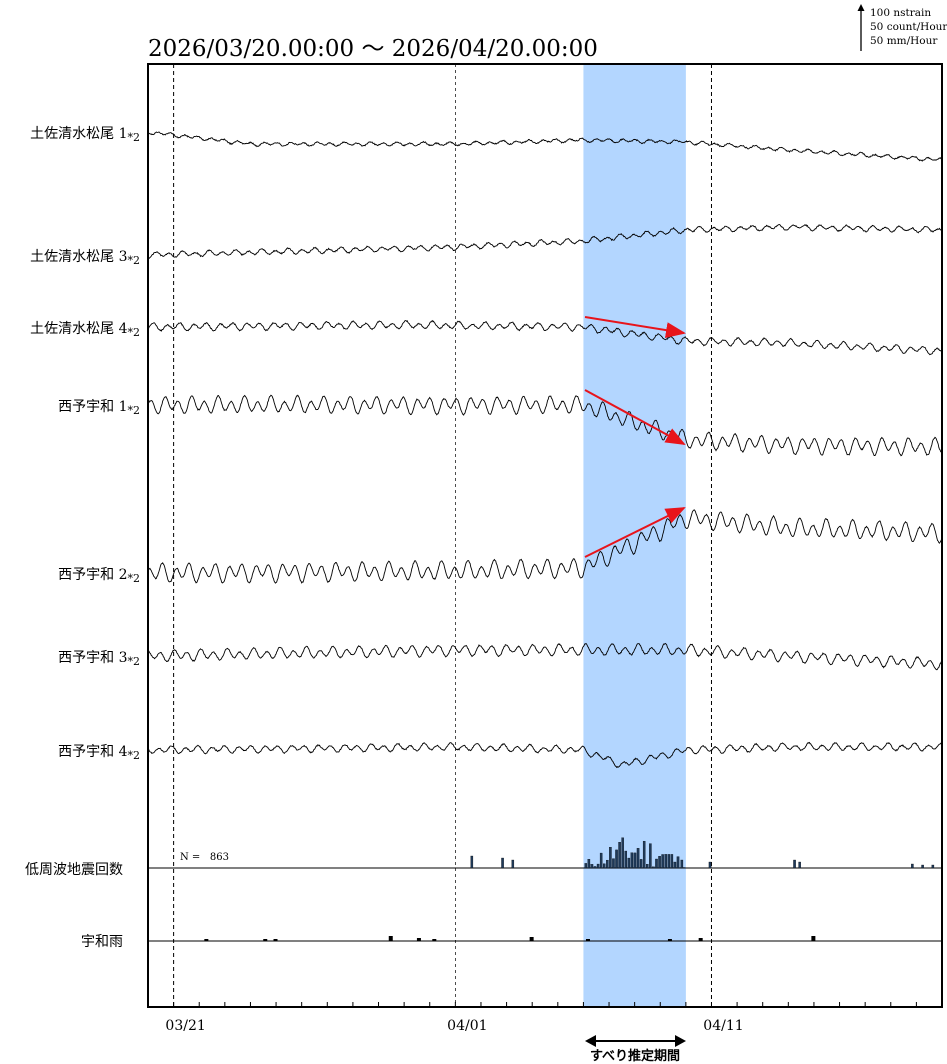 This screenshot has width=947, height=1064. What do you see at coordinates (635, 1056) in the screenshot?
I see `slip-period-label: すべり推定期間` at bounding box center [635, 1056].